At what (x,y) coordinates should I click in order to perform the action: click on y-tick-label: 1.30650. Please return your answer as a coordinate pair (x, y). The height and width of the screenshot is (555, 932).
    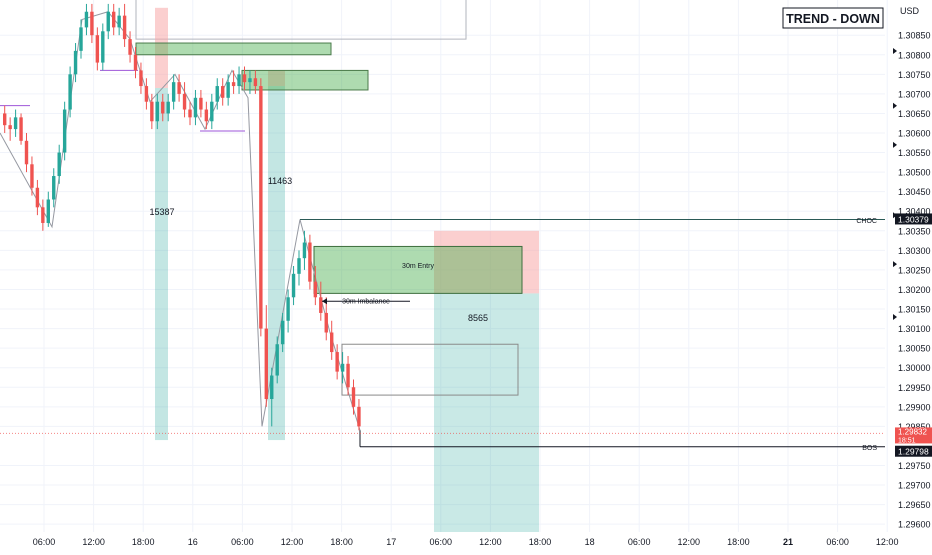
    Looking at the image, I should click on (914, 114).